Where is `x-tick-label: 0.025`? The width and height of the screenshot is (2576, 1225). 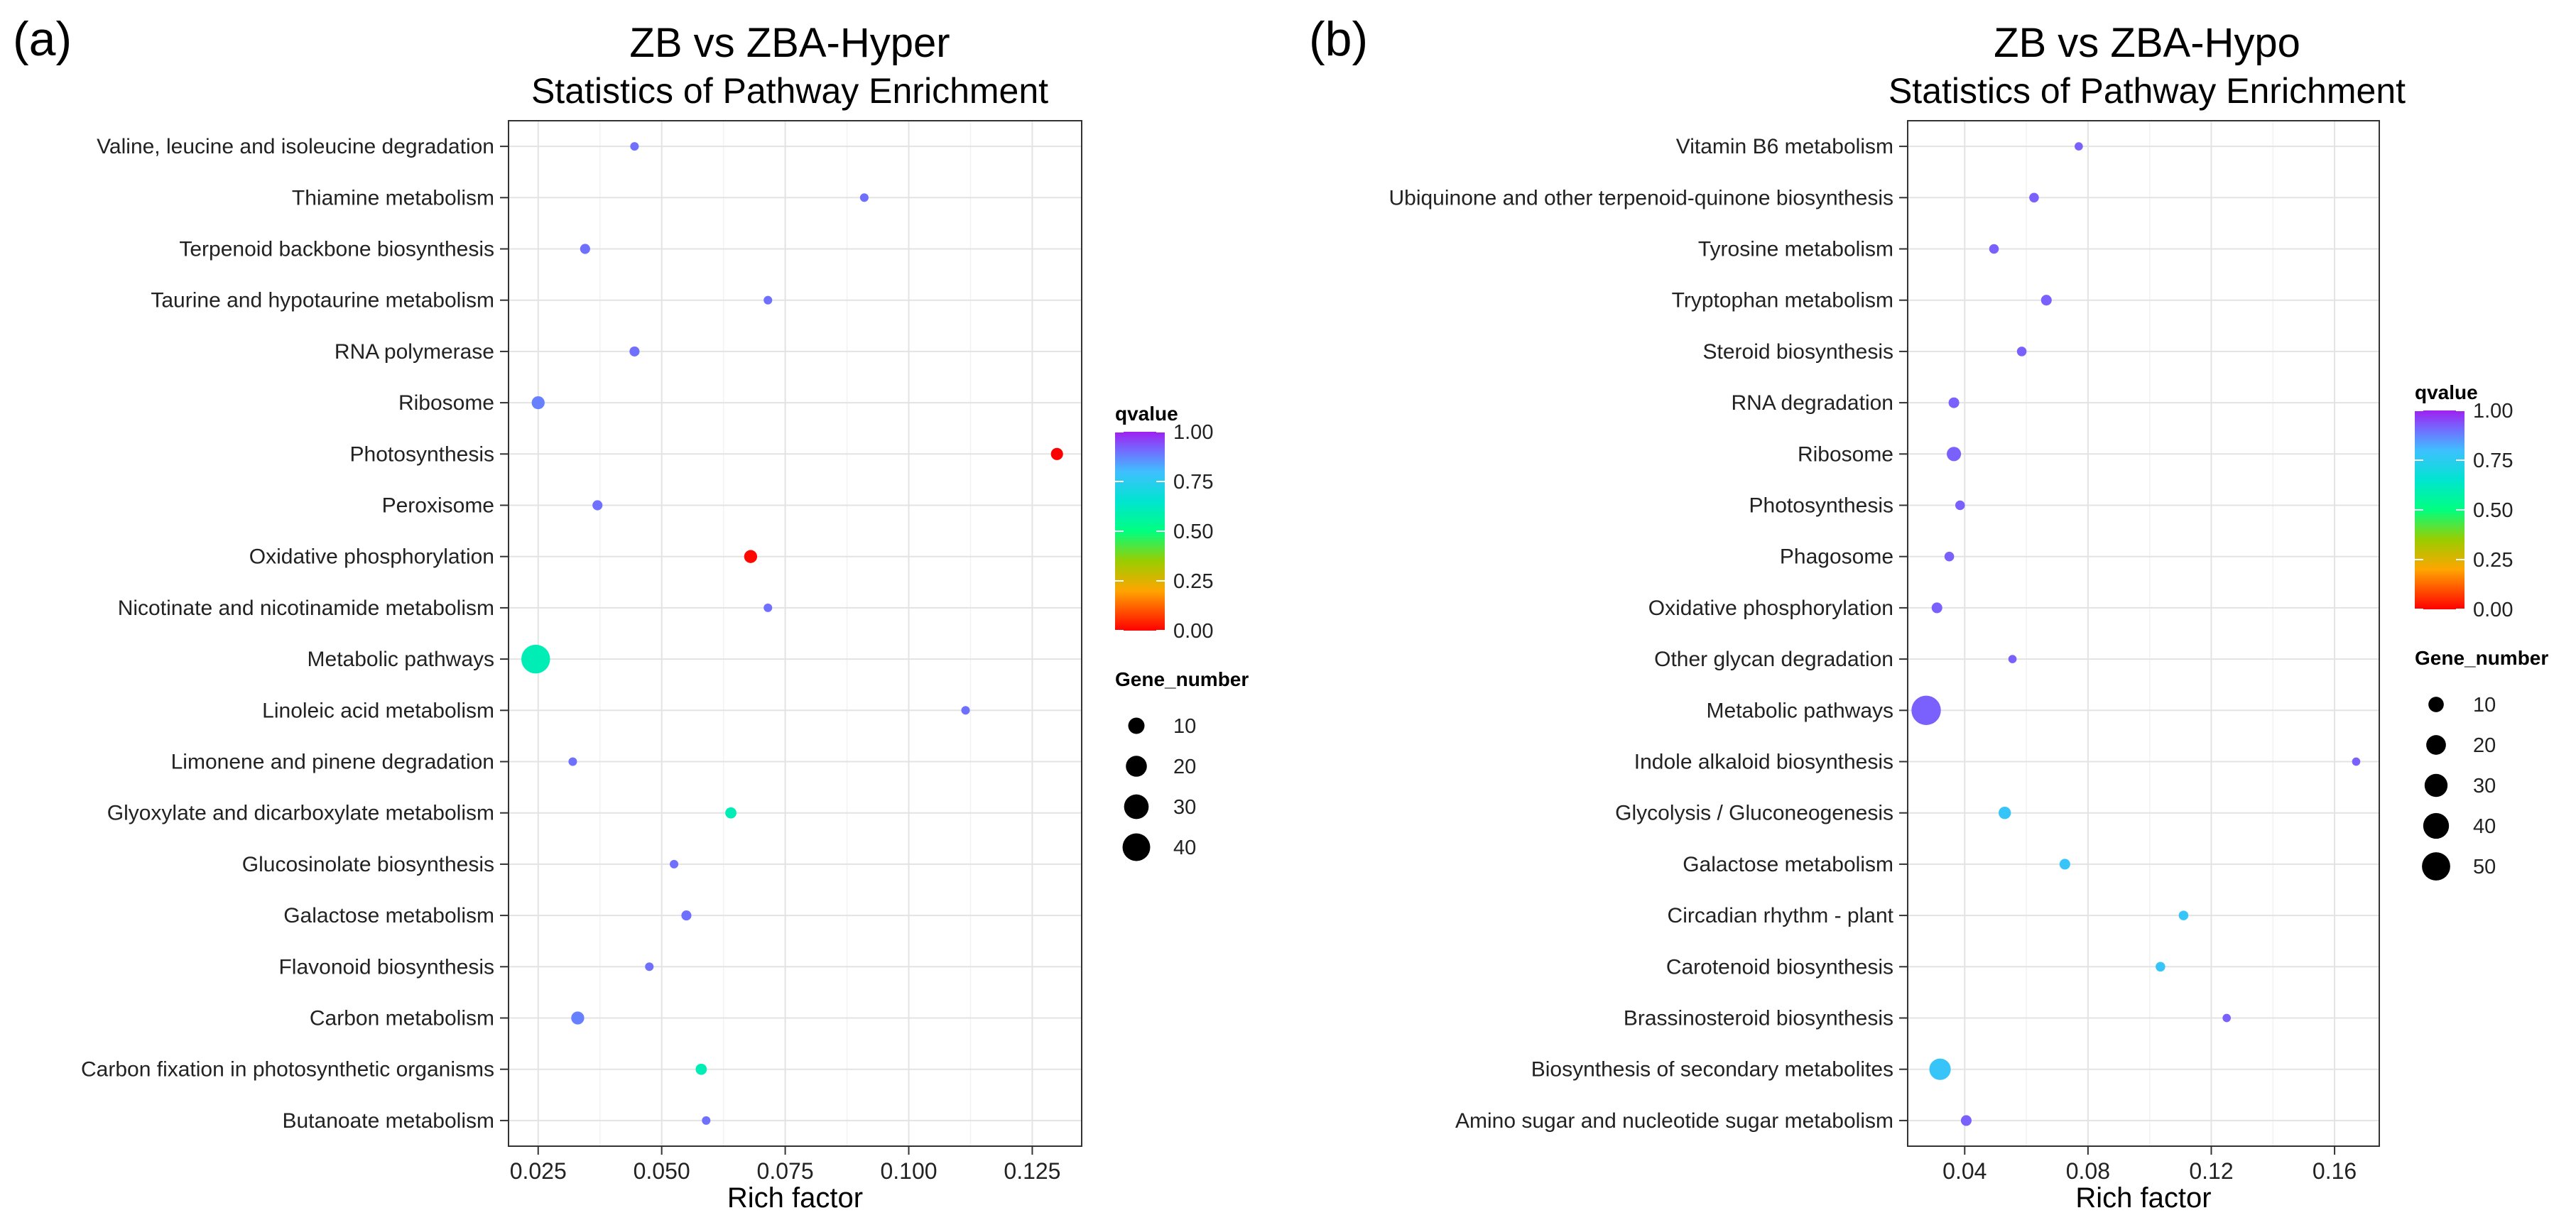
x-tick-label: 0.025 is located at coordinates (538, 1171).